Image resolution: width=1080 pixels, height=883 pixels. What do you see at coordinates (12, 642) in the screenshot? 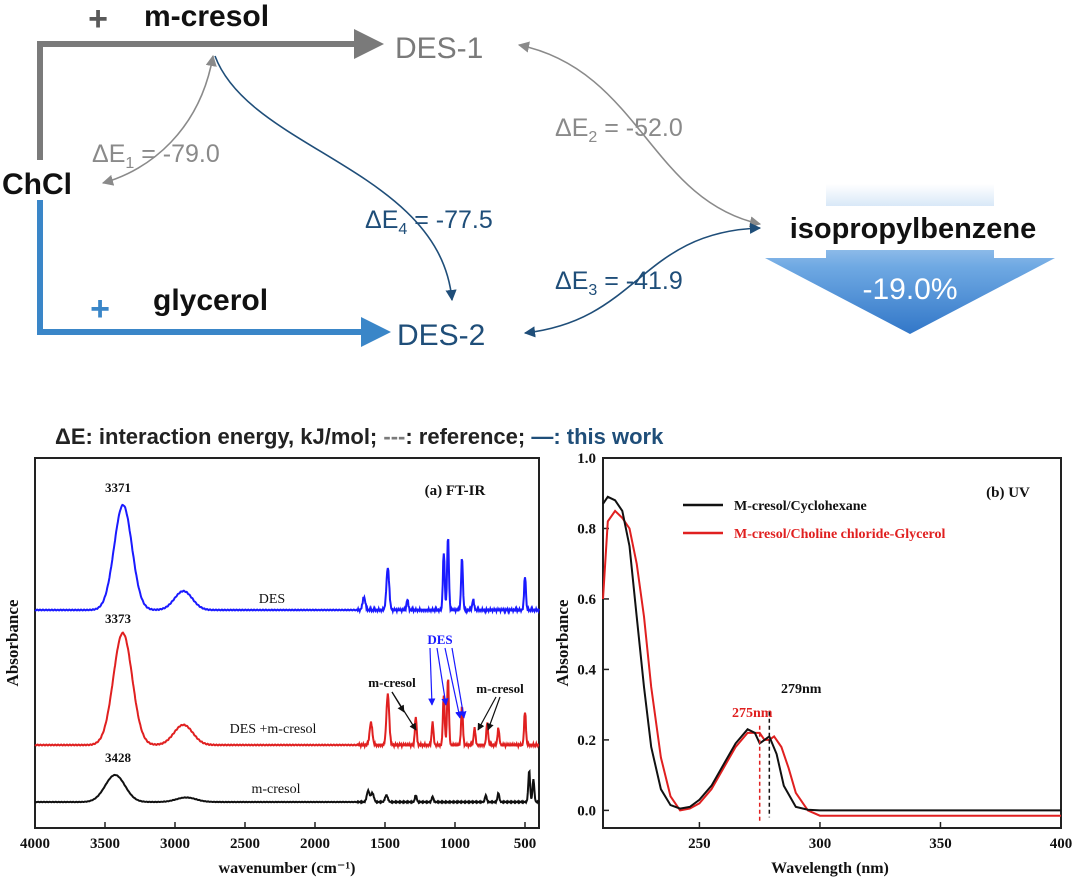
I see `ftir-ylabel: Absorbance` at bounding box center [12, 642].